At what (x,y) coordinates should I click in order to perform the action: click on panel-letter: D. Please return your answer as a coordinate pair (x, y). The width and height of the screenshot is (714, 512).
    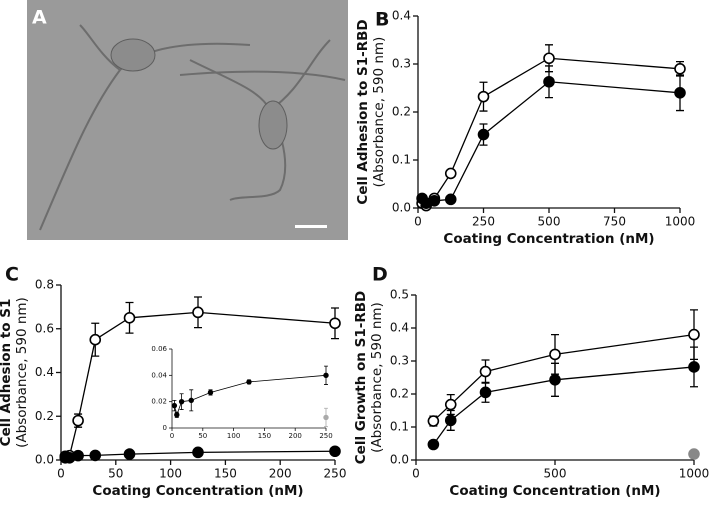
    Looking at the image, I should click on (380, 275).